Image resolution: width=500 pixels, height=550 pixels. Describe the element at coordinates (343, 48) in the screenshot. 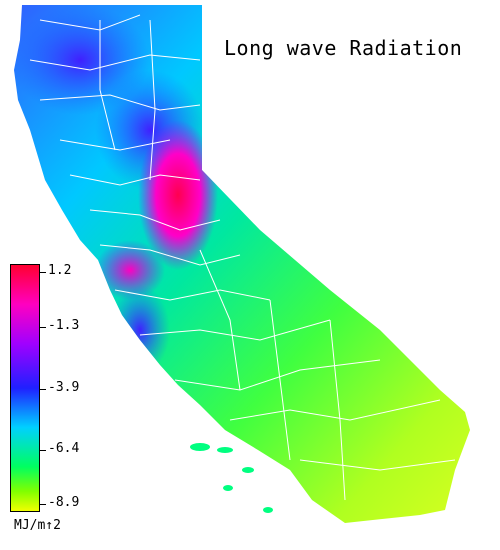

I see `map-title: Long wave Radiation` at that location.